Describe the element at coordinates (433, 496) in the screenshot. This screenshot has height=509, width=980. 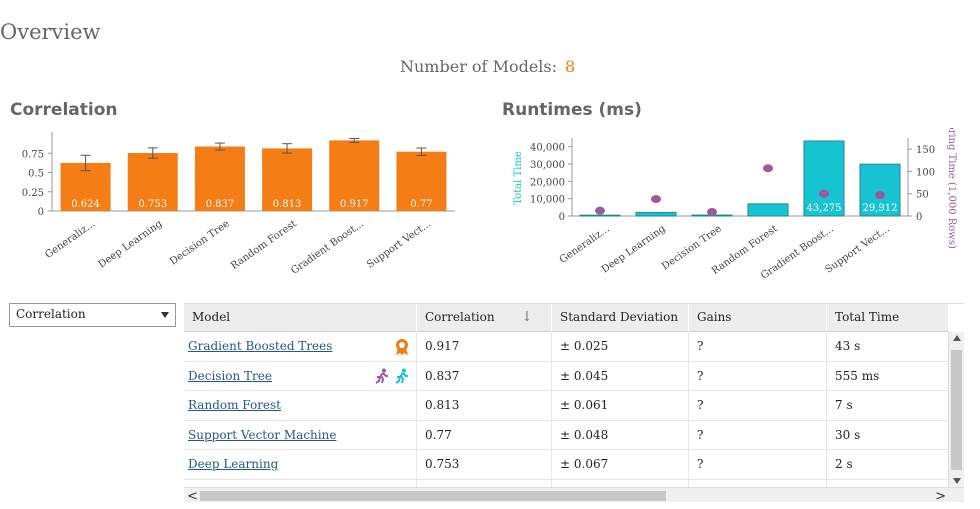
I see `hscroll-thumb` at that location.